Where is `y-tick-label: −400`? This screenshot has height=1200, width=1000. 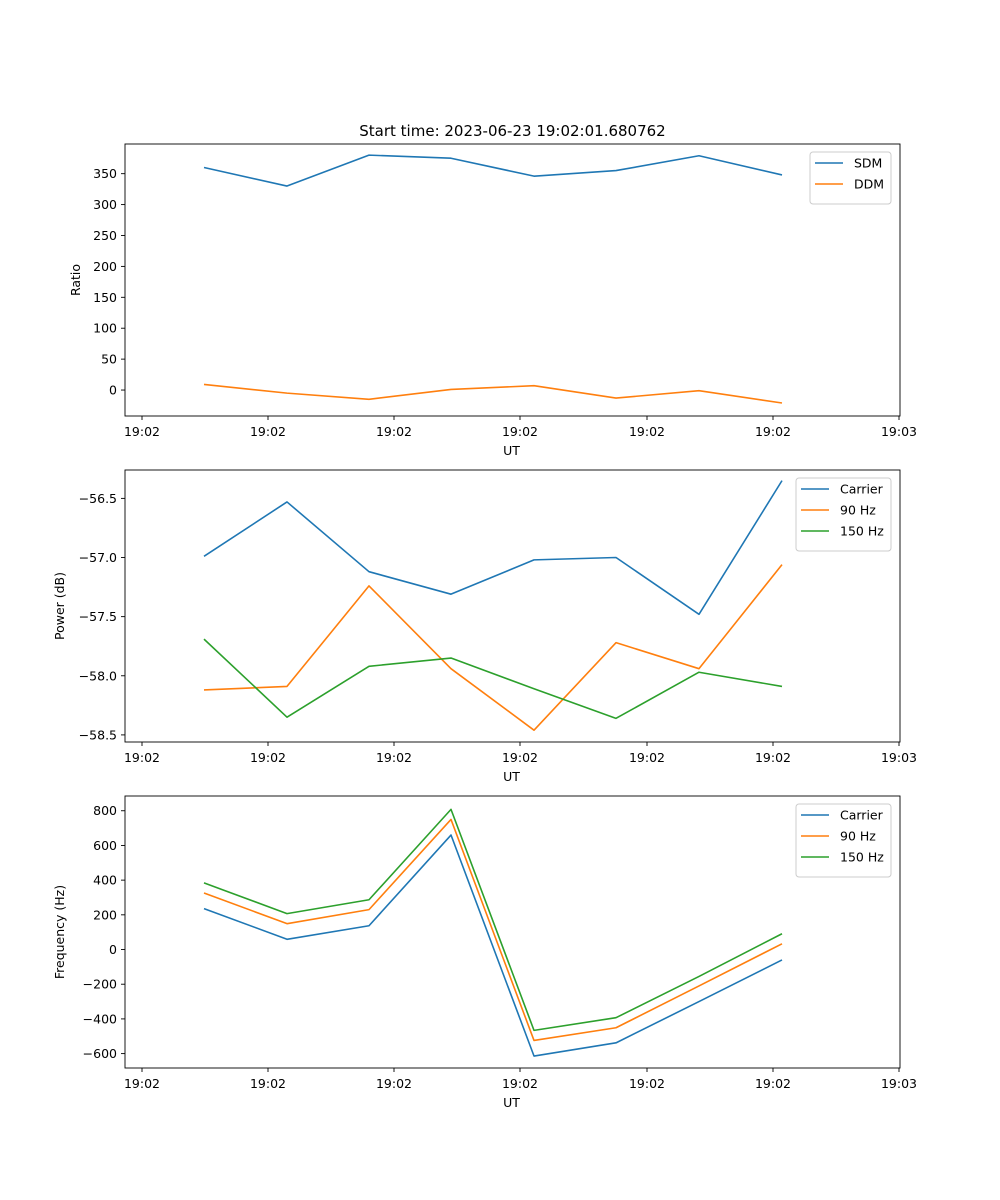 y-tick-label: −400 is located at coordinates (100, 1018).